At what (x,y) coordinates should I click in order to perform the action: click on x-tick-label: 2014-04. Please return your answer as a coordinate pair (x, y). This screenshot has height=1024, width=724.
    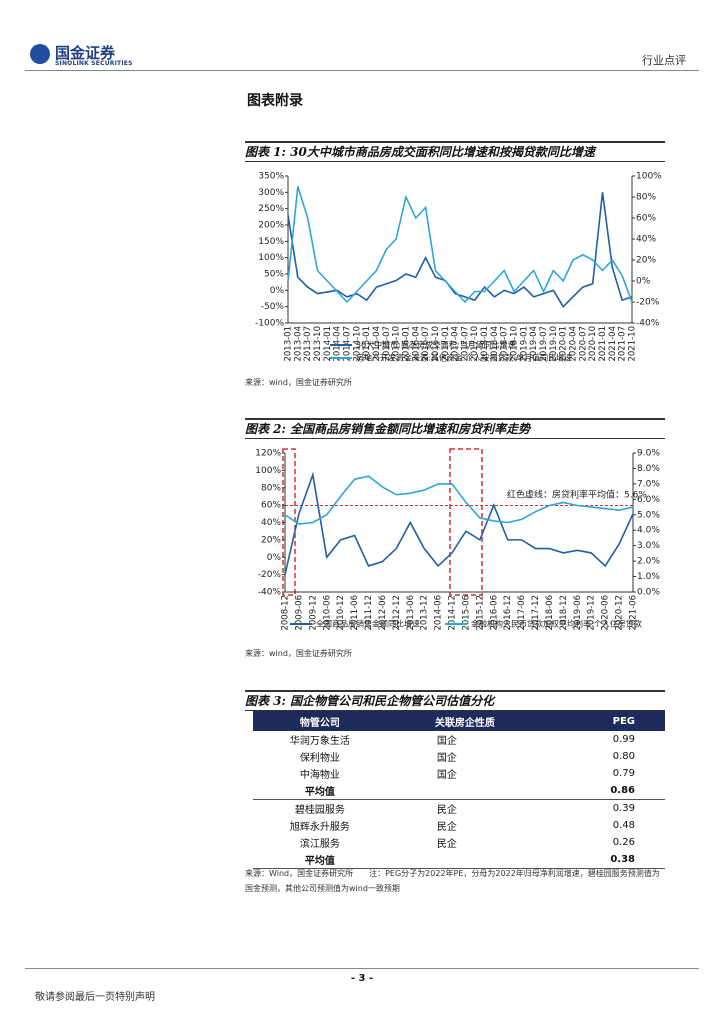
    Looking at the image, I should click on (338, 344).